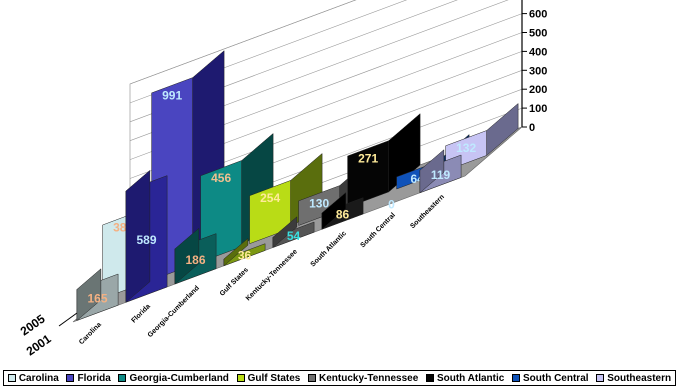 The width and height of the screenshot is (679, 388). I want to click on data-label-2005: 456, so click(221, 178).